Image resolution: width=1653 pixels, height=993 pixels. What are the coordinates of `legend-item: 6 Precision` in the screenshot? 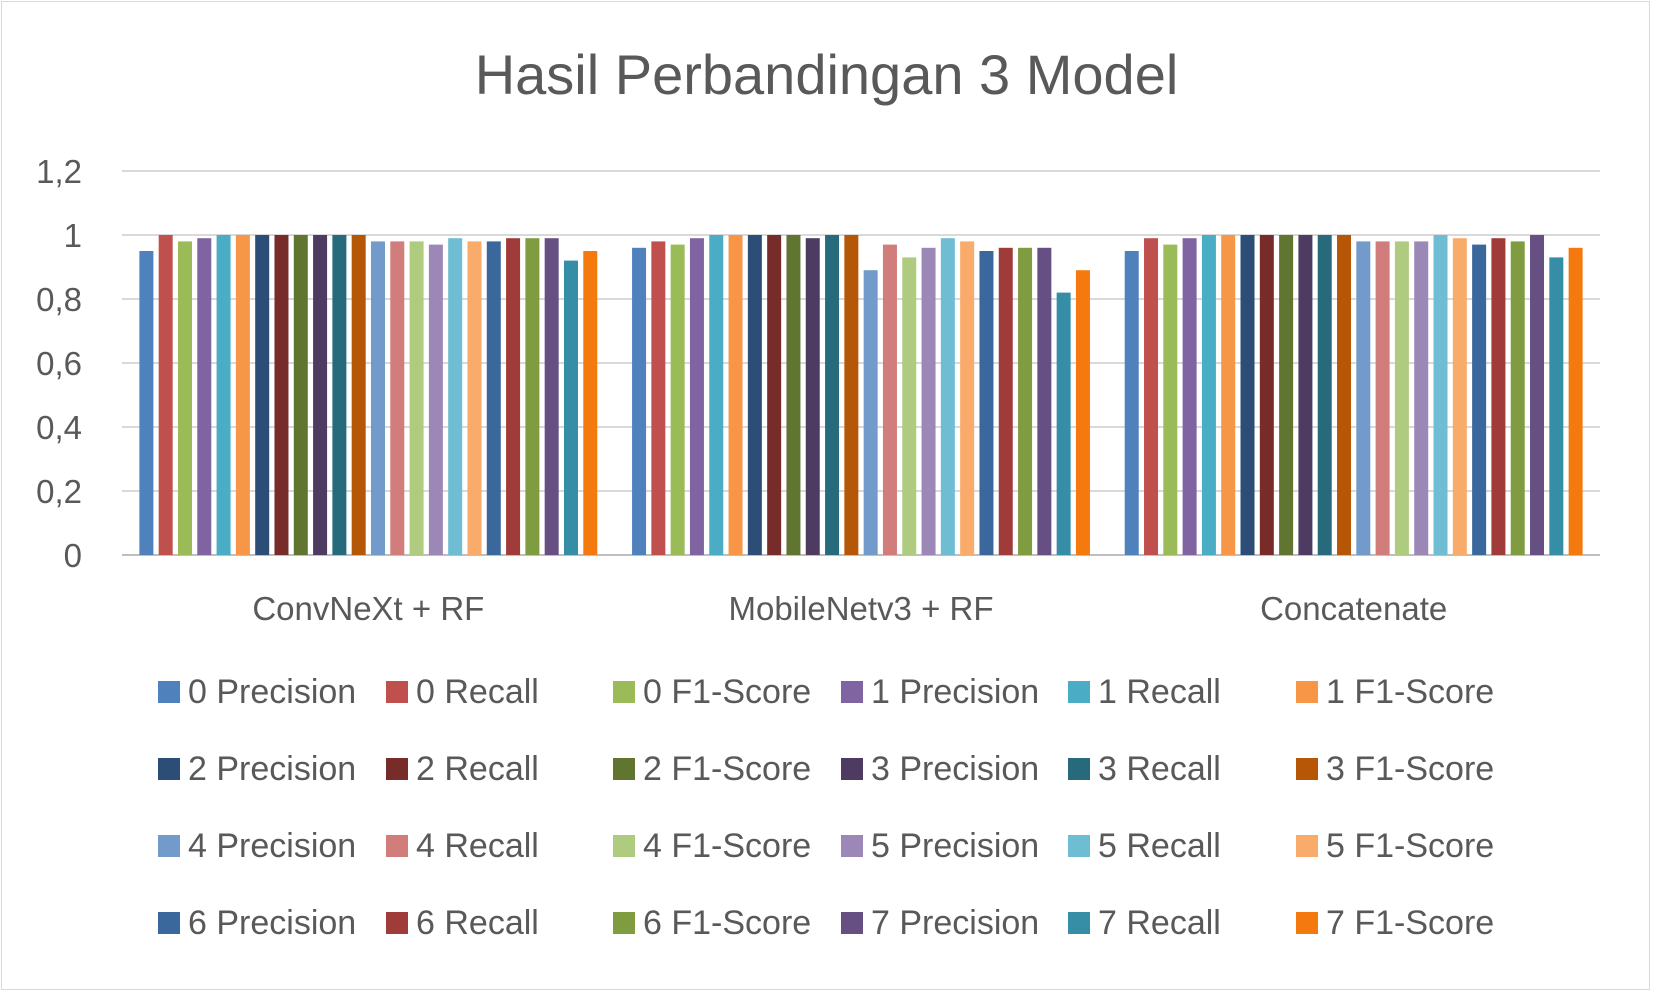 It's located at (257, 923).